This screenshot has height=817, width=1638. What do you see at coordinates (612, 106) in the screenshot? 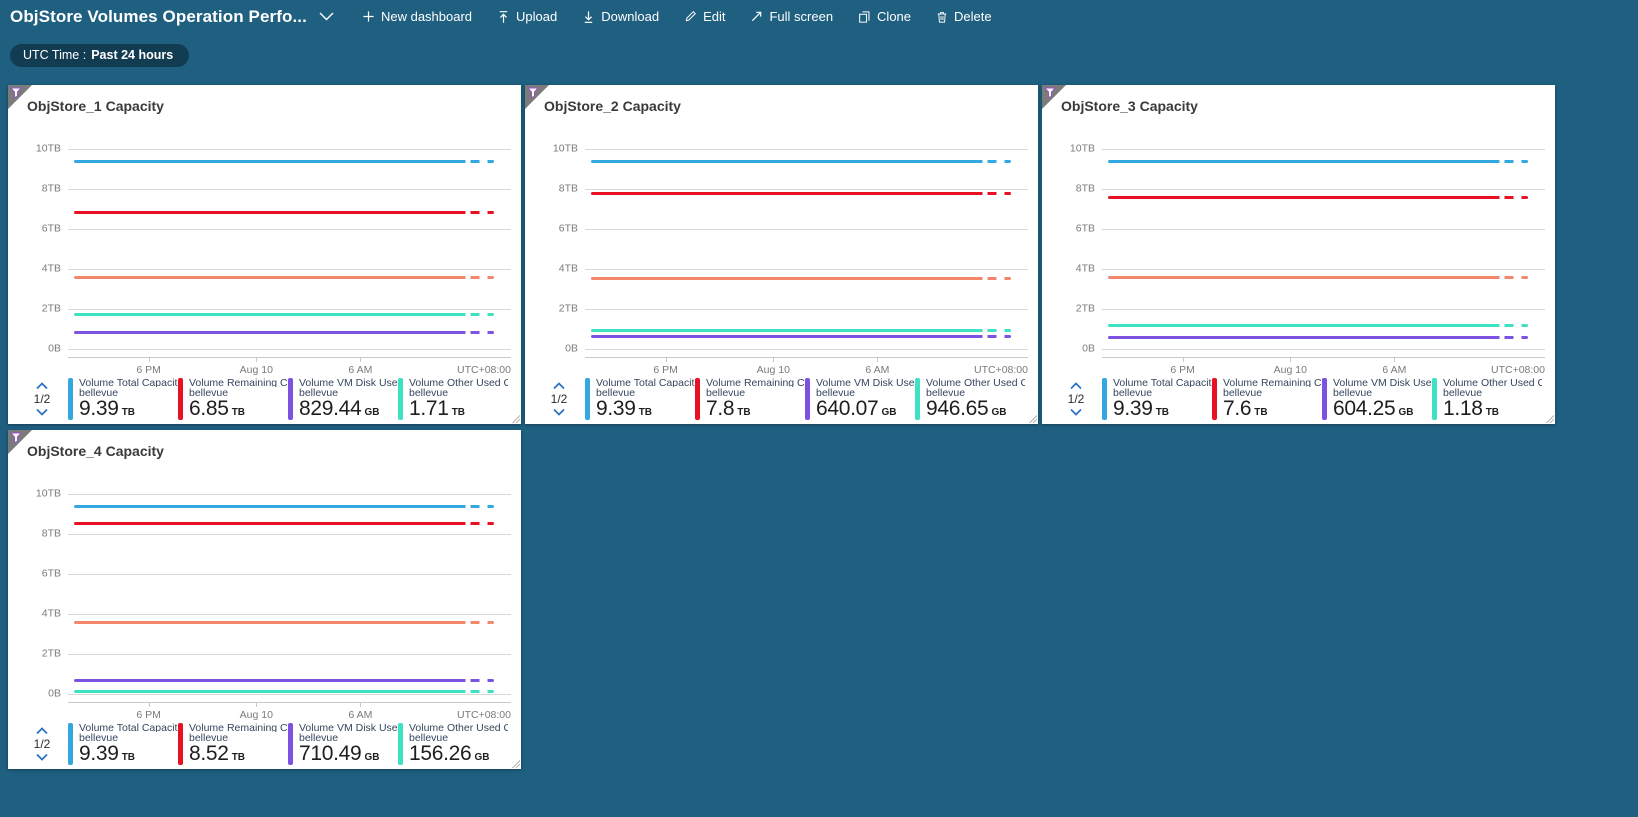
I see `tile-title: ObjStore_2 Capacity` at bounding box center [612, 106].